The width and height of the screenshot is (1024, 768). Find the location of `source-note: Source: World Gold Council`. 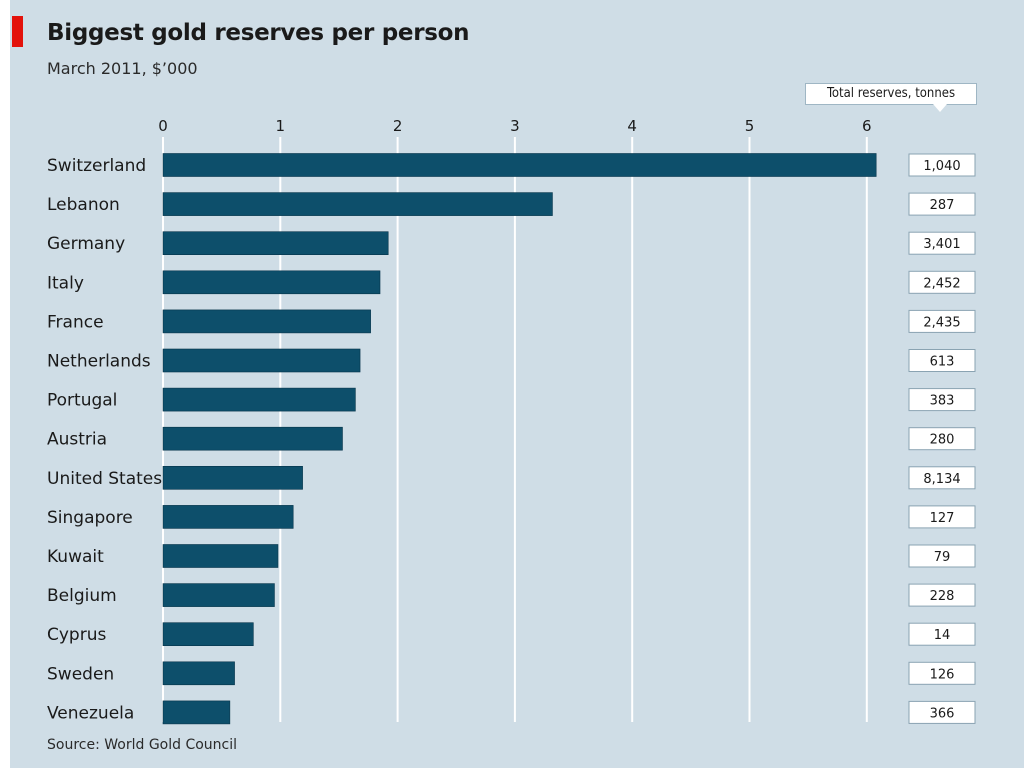

source-note: Source: World Gold Council is located at coordinates (142, 745).